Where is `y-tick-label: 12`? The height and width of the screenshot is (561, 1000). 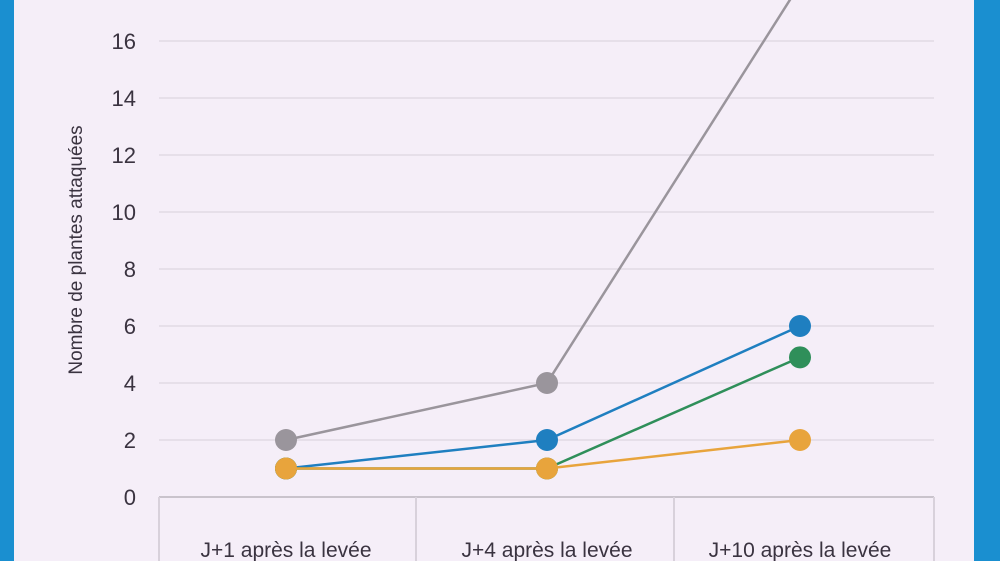
y-tick-label: 12 is located at coordinates (124, 155).